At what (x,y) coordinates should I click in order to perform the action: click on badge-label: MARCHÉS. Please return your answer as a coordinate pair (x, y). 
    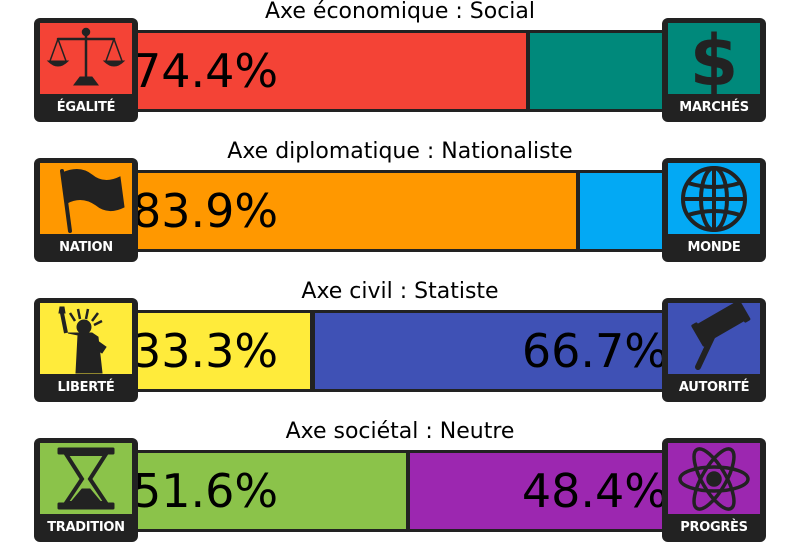
    Looking at the image, I should click on (714, 108).